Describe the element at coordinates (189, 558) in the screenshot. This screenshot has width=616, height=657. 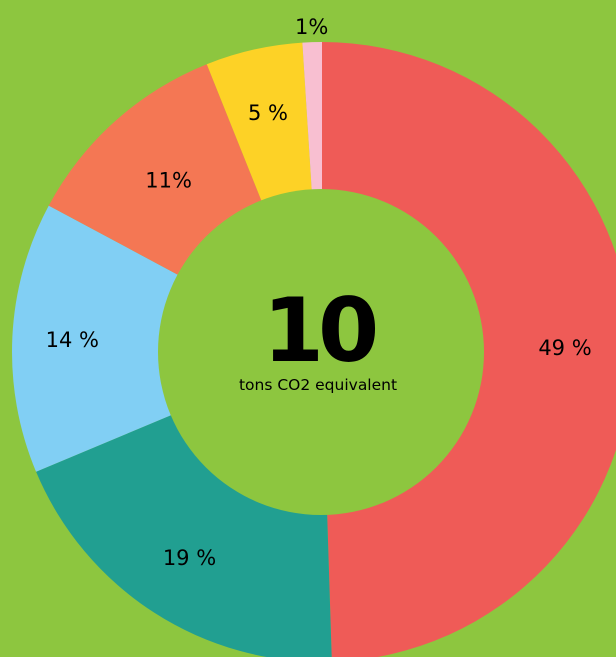
I see `slice-label-2: 19 %` at that location.